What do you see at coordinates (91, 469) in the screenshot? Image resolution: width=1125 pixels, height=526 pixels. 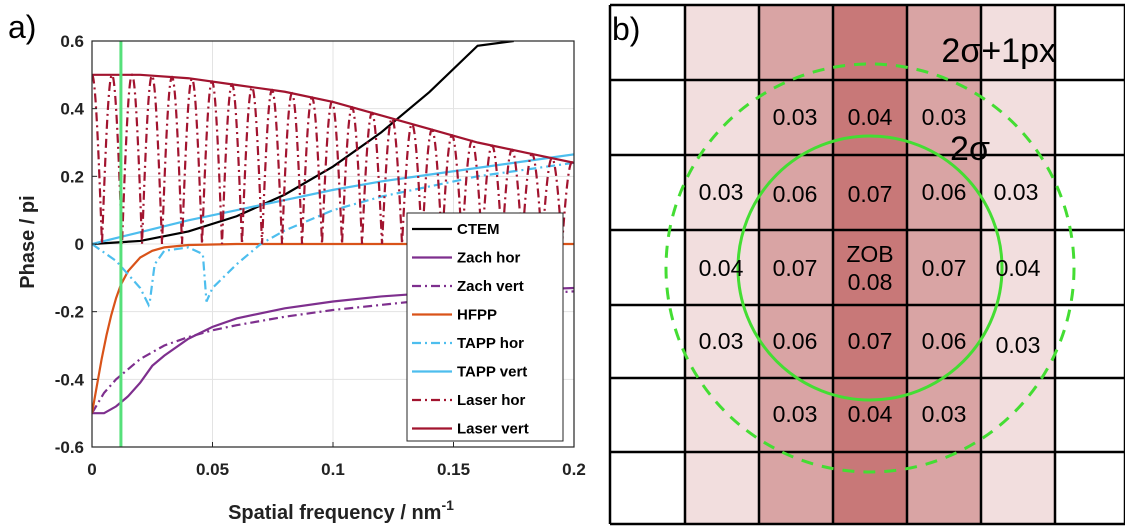 I see `x-tick-label: 0` at bounding box center [91, 469].